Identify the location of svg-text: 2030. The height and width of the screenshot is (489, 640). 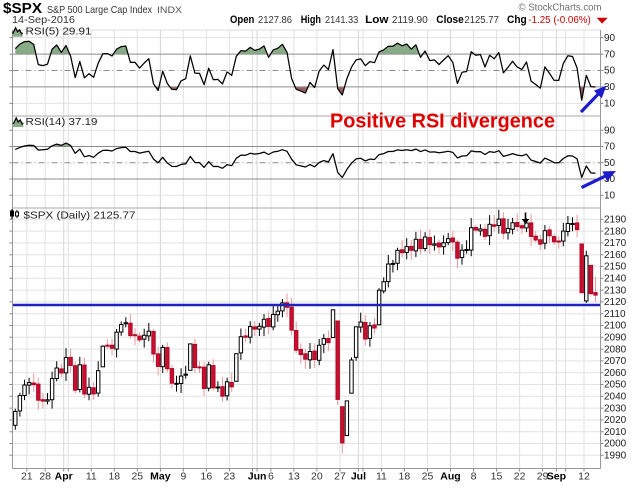
(615, 408).